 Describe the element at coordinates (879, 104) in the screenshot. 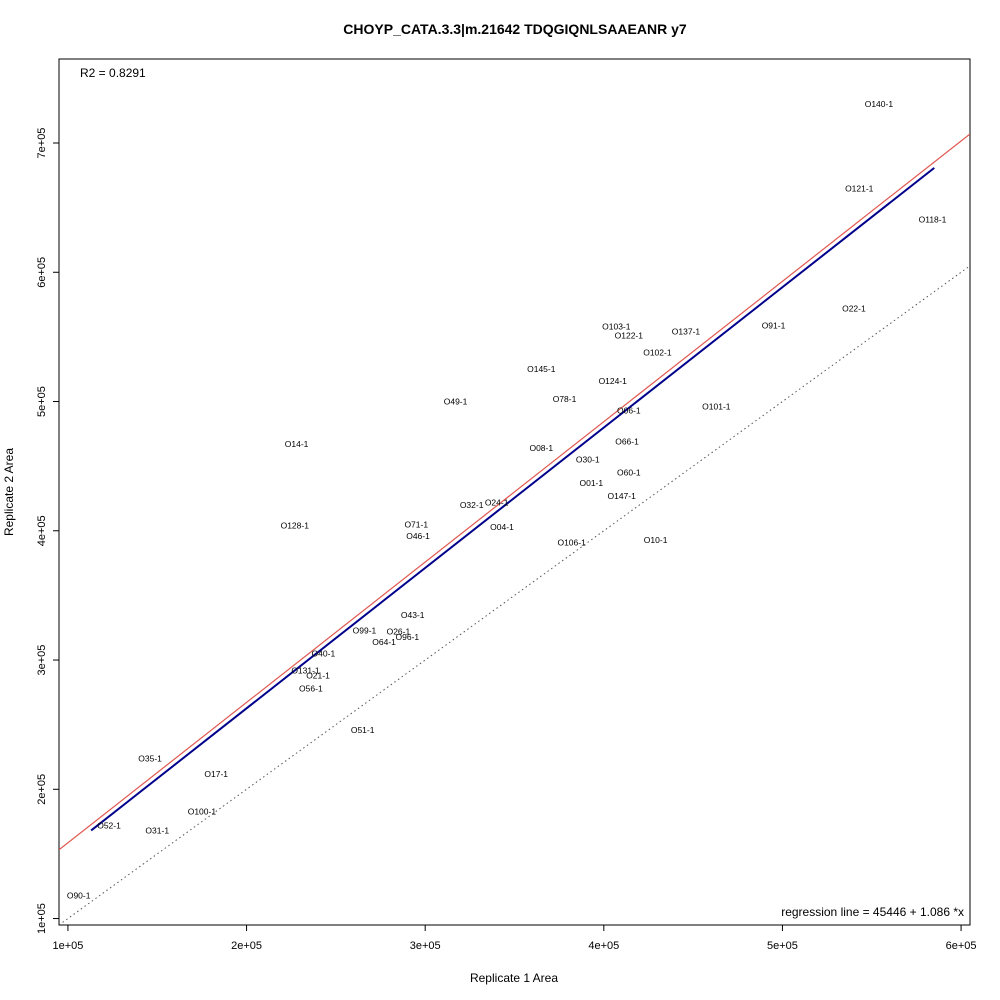

I see `point-label: O140-1` at that location.